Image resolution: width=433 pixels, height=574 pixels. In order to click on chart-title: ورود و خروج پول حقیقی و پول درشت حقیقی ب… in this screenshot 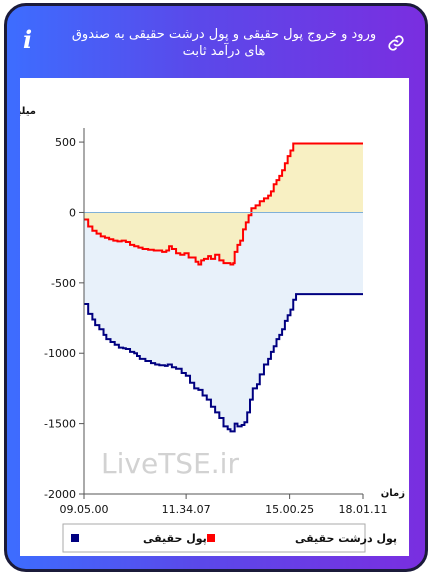, I will do `click(224, 43)`.